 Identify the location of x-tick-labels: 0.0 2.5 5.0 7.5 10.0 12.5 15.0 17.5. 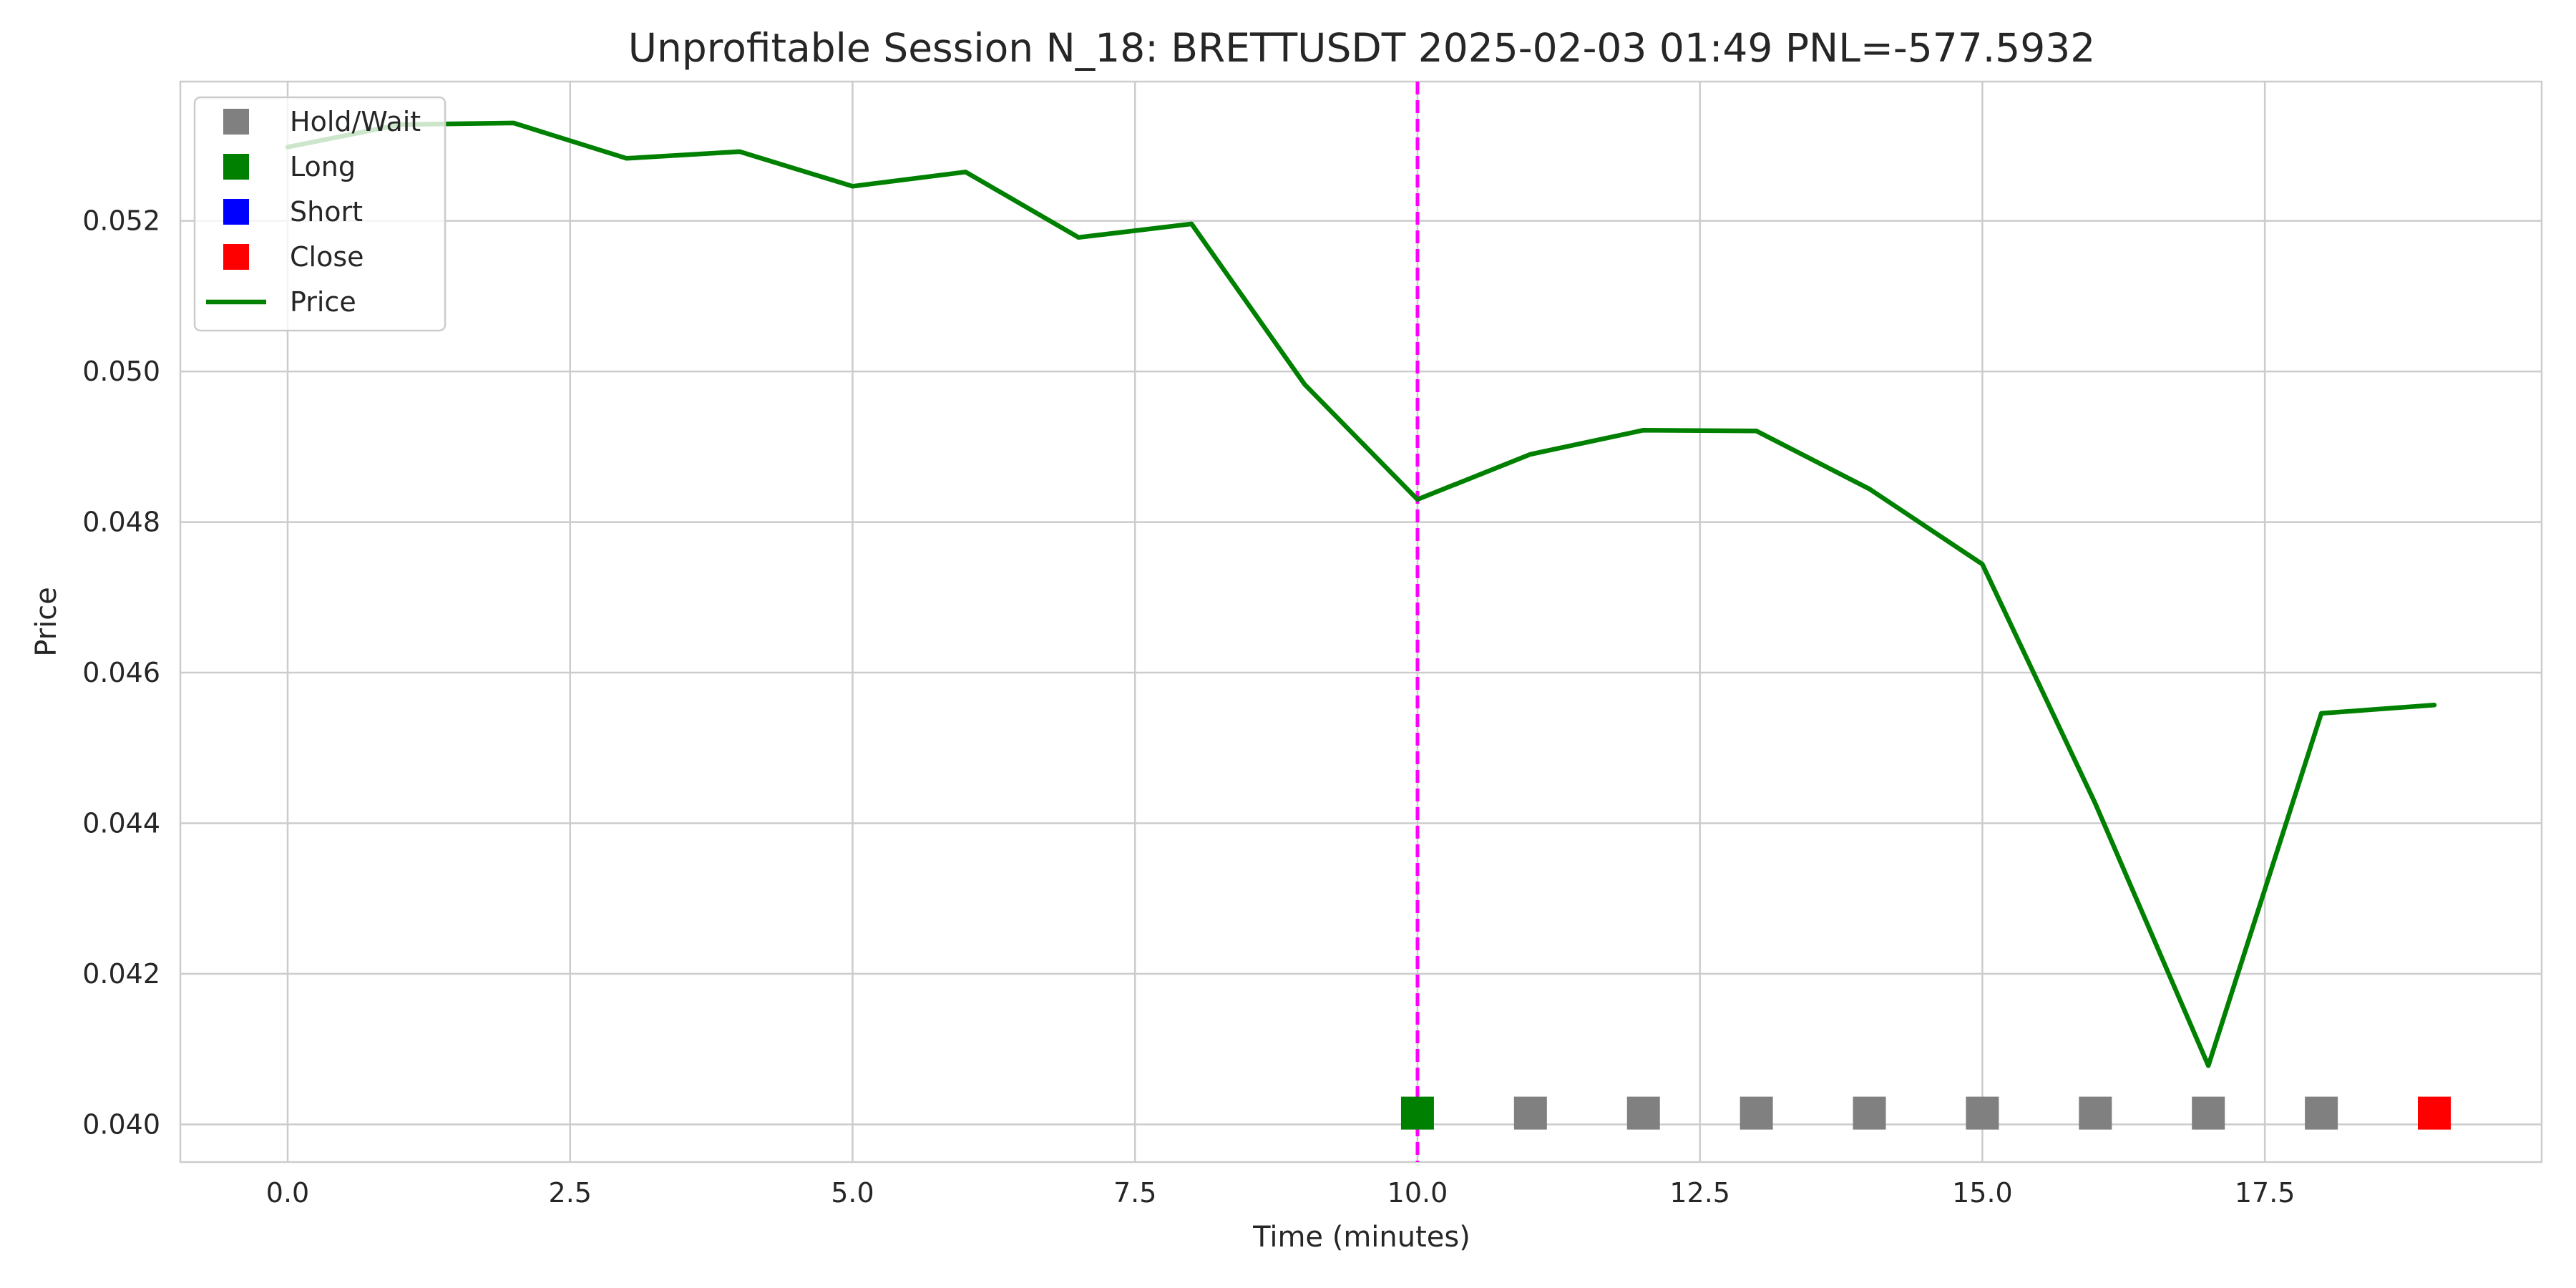
(1281, 1193).